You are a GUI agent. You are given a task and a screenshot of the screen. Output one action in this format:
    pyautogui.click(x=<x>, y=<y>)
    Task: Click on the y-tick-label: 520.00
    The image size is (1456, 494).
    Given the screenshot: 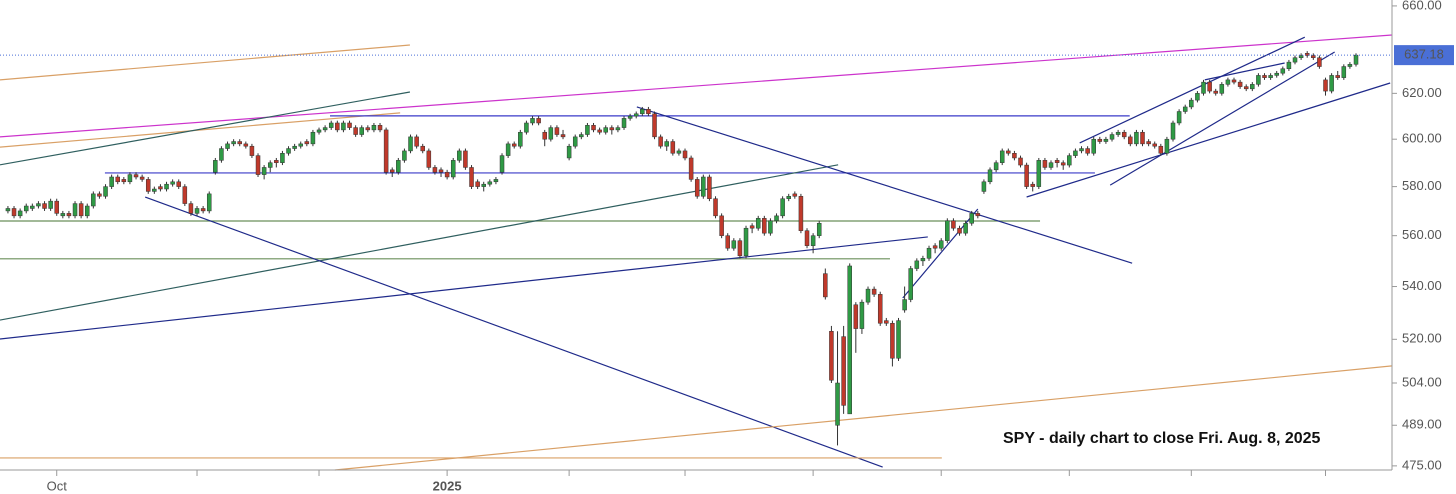 What is the action you would take?
    pyautogui.click(x=1422, y=338)
    